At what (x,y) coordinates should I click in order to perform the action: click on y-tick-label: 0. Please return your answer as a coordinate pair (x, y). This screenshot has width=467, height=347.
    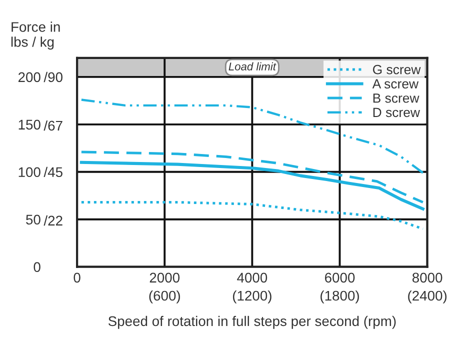
    Looking at the image, I should click on (37, 267).